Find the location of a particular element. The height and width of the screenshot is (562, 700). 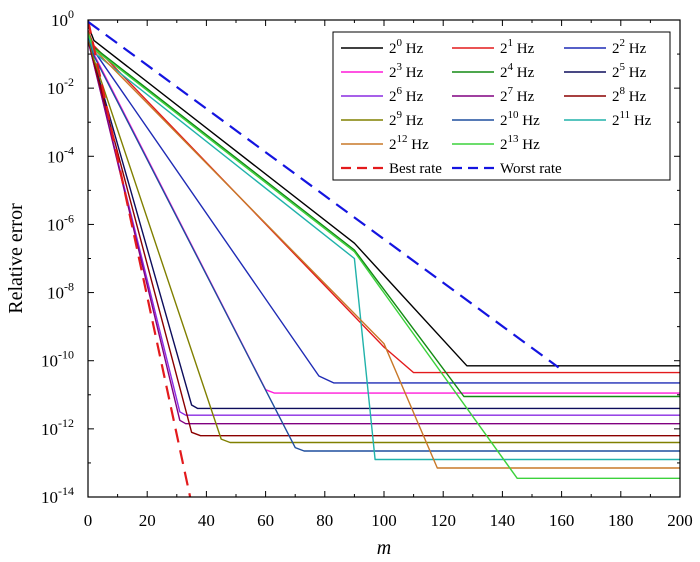

legend-label: 28 Hz is located at coordinates (629, 95).